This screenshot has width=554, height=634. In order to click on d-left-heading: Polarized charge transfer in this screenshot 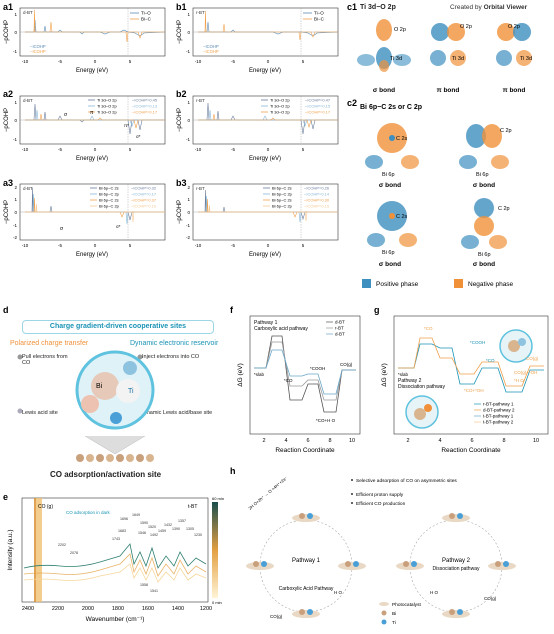, I will do `click(49, 343)`.